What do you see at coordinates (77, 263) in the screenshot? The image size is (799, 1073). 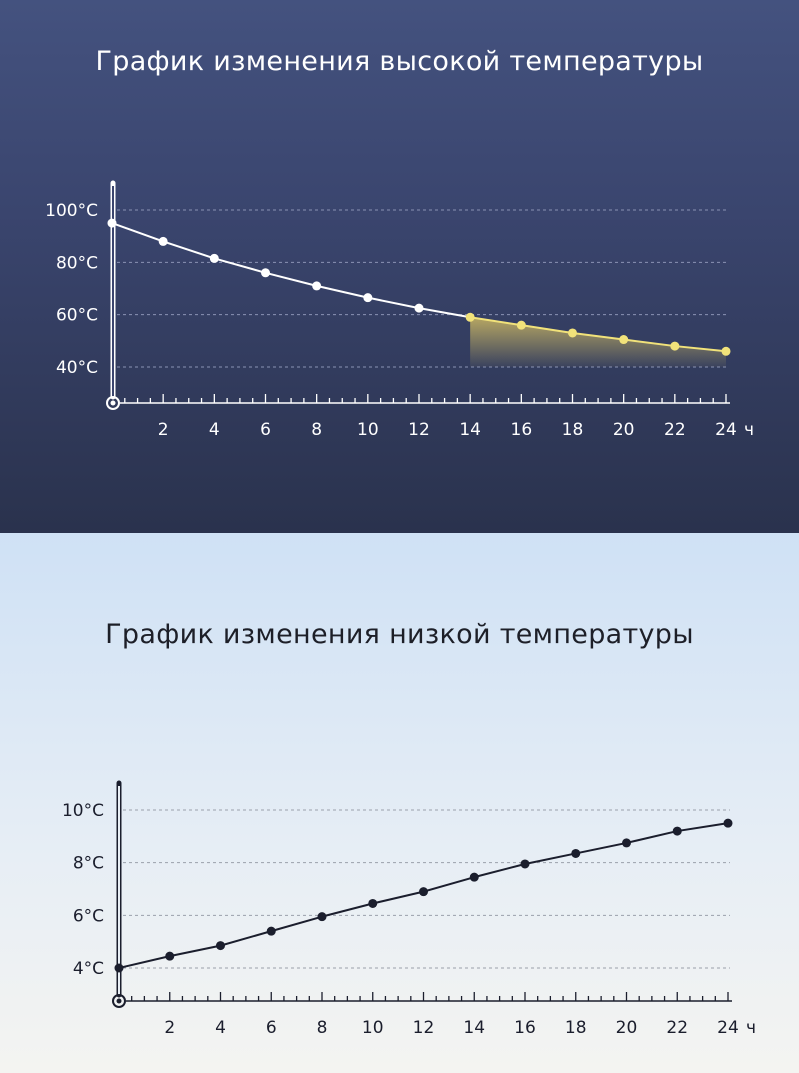 I see `y-tick-label: 80°C` at bounding box center [77, 263].